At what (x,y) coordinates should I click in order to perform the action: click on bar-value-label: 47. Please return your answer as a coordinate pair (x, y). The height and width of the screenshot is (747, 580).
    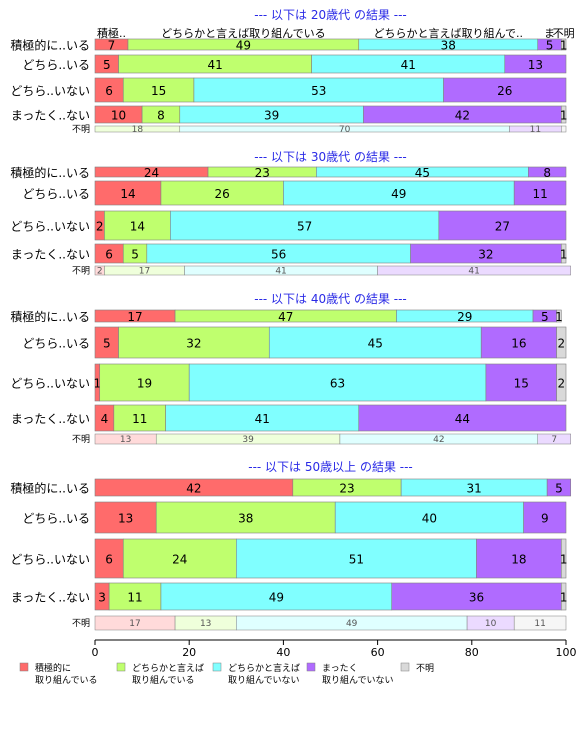
    Looking at the image, I should click on (285, 317).